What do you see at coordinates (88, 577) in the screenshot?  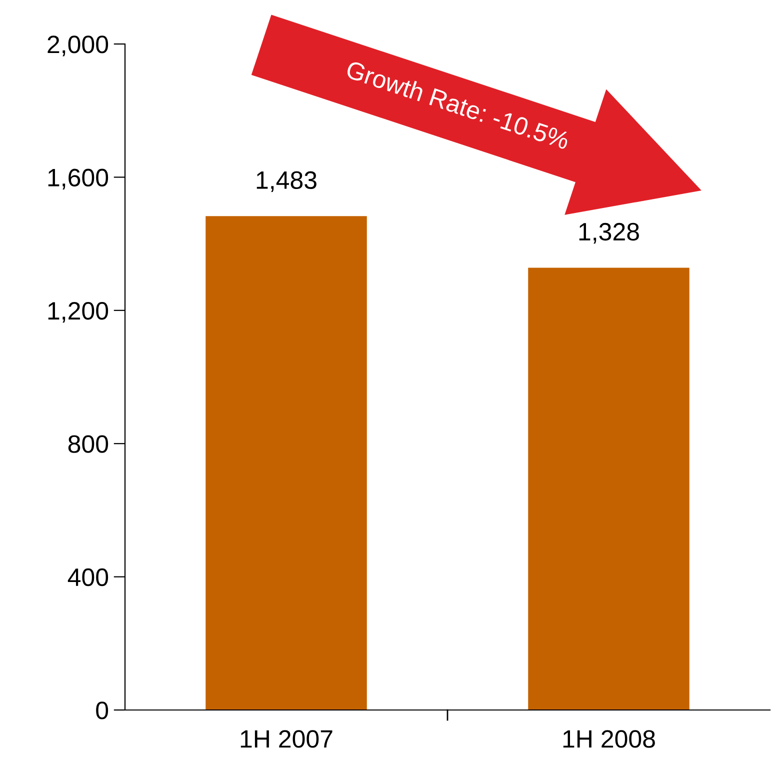 I see `y-tick-label: 400` at bounding box center [88, 577].